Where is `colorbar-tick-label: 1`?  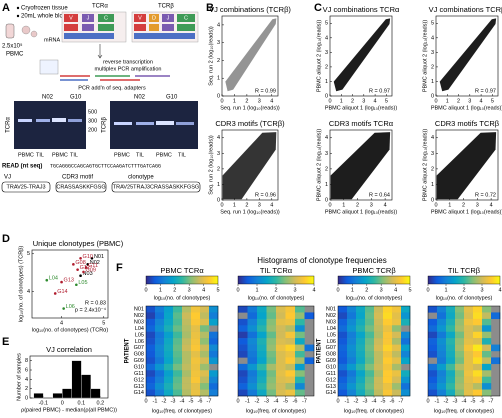 colorbar-tick-label: 1 is located at coordinates (160, 290).